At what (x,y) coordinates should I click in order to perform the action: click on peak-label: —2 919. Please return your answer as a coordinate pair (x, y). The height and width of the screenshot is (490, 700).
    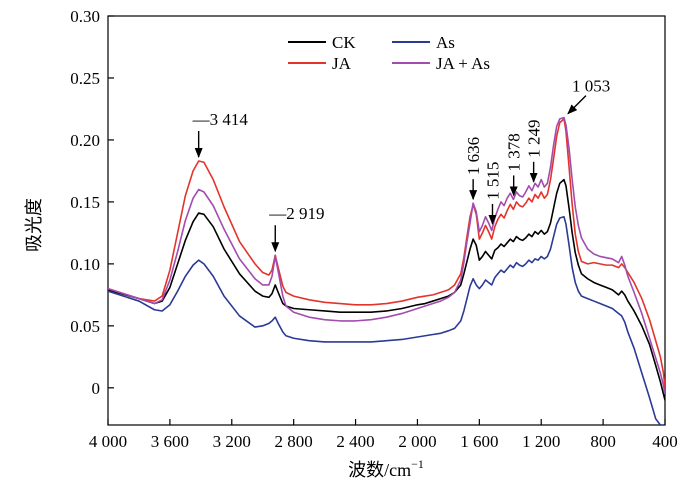
    Looking at the image, I should click on (296, 213).